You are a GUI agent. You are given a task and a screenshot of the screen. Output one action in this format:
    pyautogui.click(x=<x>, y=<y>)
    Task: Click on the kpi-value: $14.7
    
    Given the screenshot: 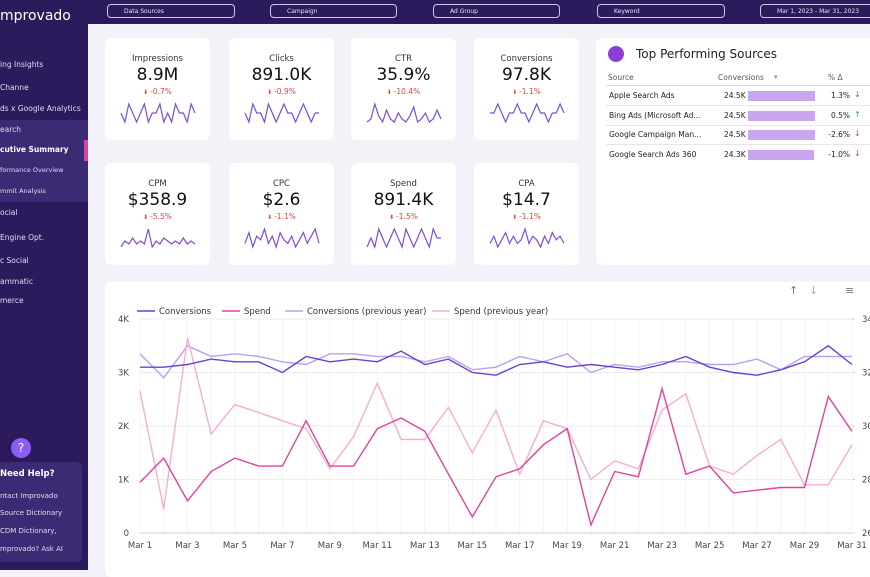 What is the action you would take?
    pyautogui.click(x=526, y=200)
    